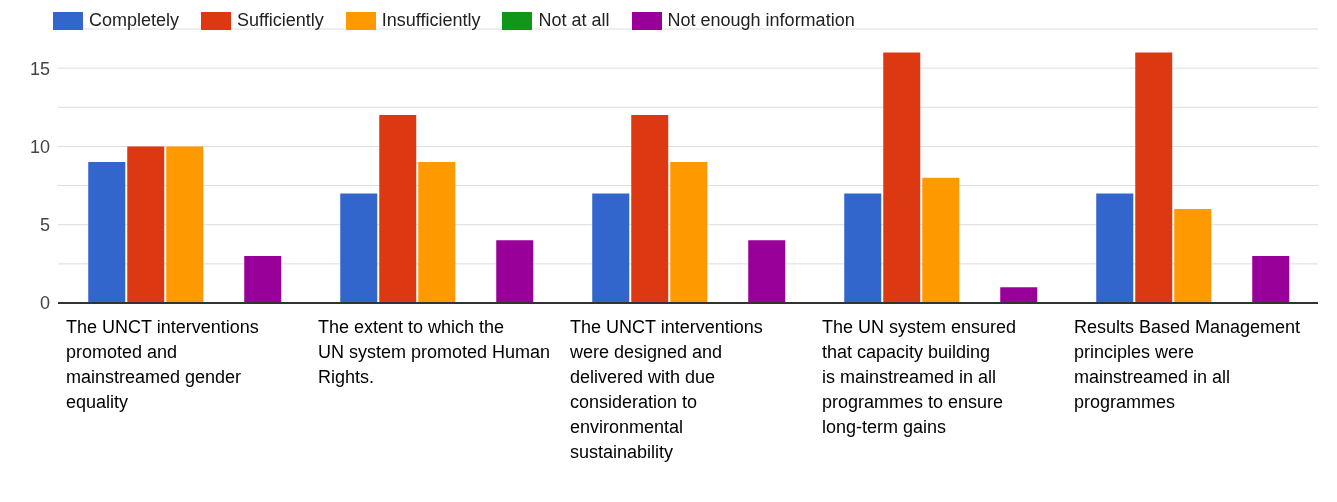 The image size is (1337, 502). What do you see at coordinates (431, 20) in the screenshot?
I see `legend-label: Insufficiently` at bounding box center [431, 20].